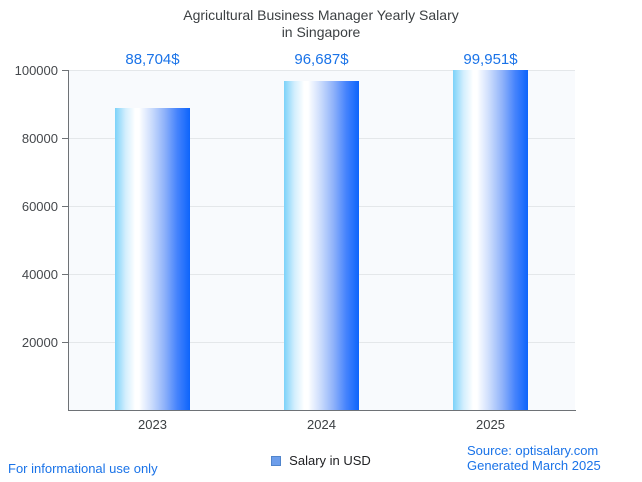  Describe the element at coordinates (68, 240) in the screenshot. I see `y-axis-line` at that location.